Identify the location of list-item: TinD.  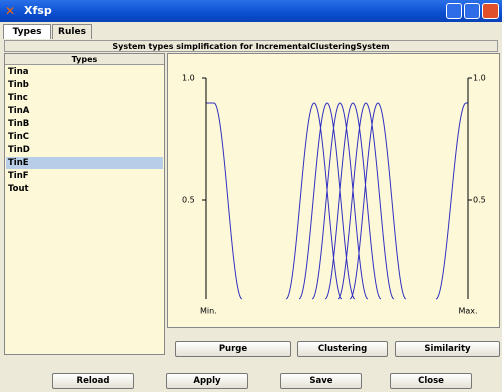
(19, 150).